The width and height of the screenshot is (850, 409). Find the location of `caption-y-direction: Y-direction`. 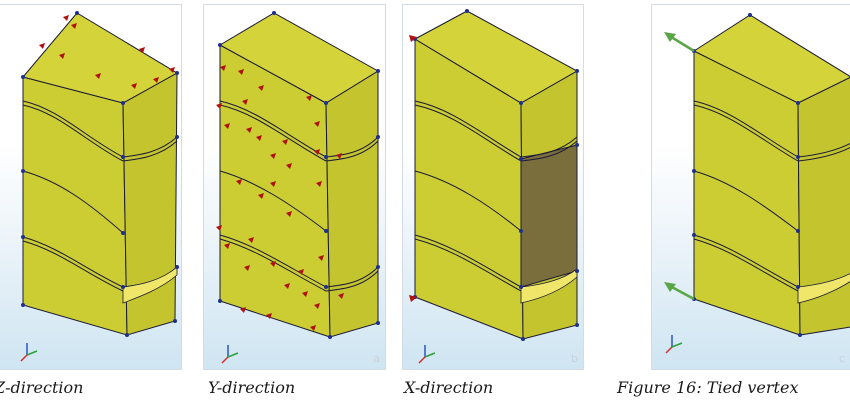

caption-y-direction: Y-direction is located at coordinates (252, 387).